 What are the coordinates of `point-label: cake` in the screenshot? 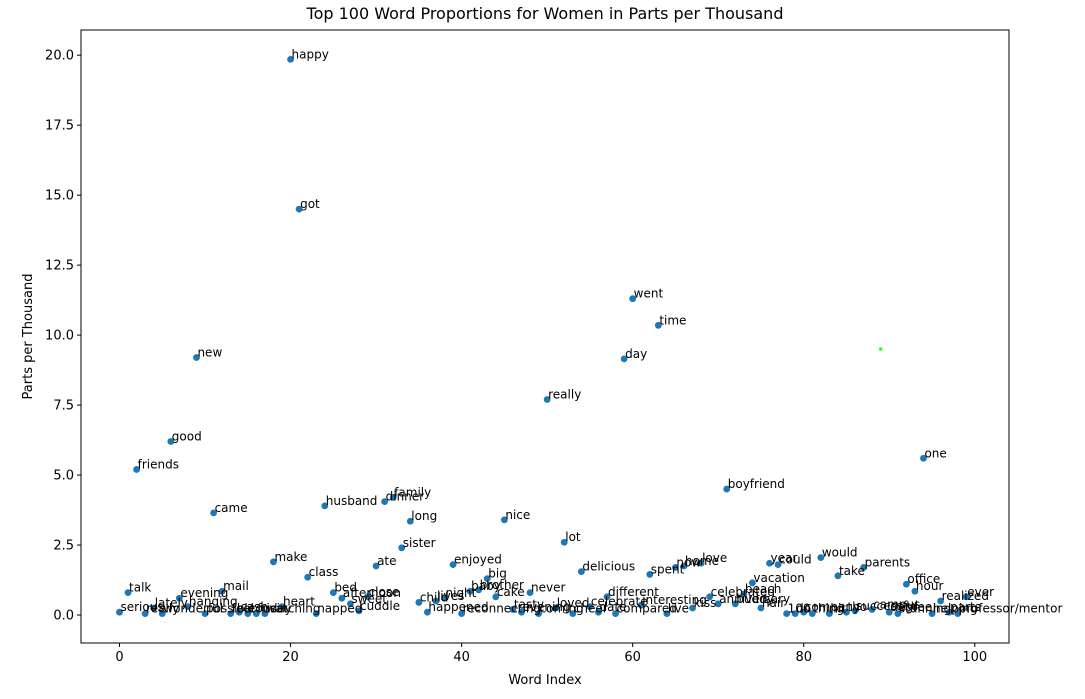 It's located at (511, 592).